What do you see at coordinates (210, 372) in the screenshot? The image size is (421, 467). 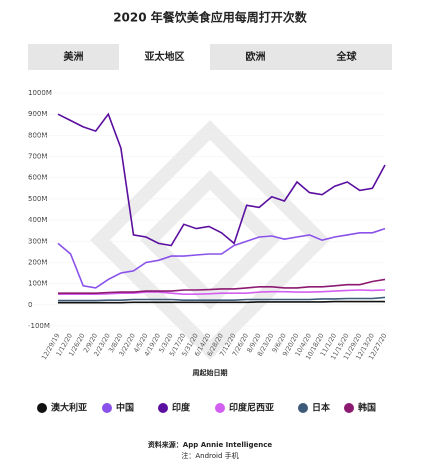 I see `x-axis-title: 周起始日期` at bounding box center [210, 372].